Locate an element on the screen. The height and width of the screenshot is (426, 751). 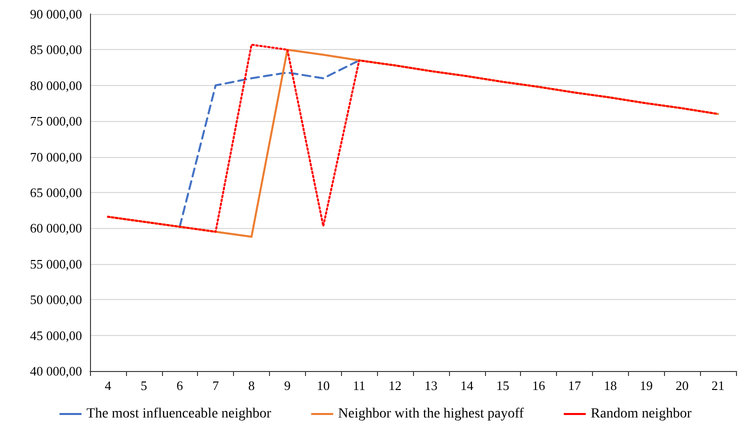
y-tick-label: 40 000,00 is located at coordinates (56, 371).